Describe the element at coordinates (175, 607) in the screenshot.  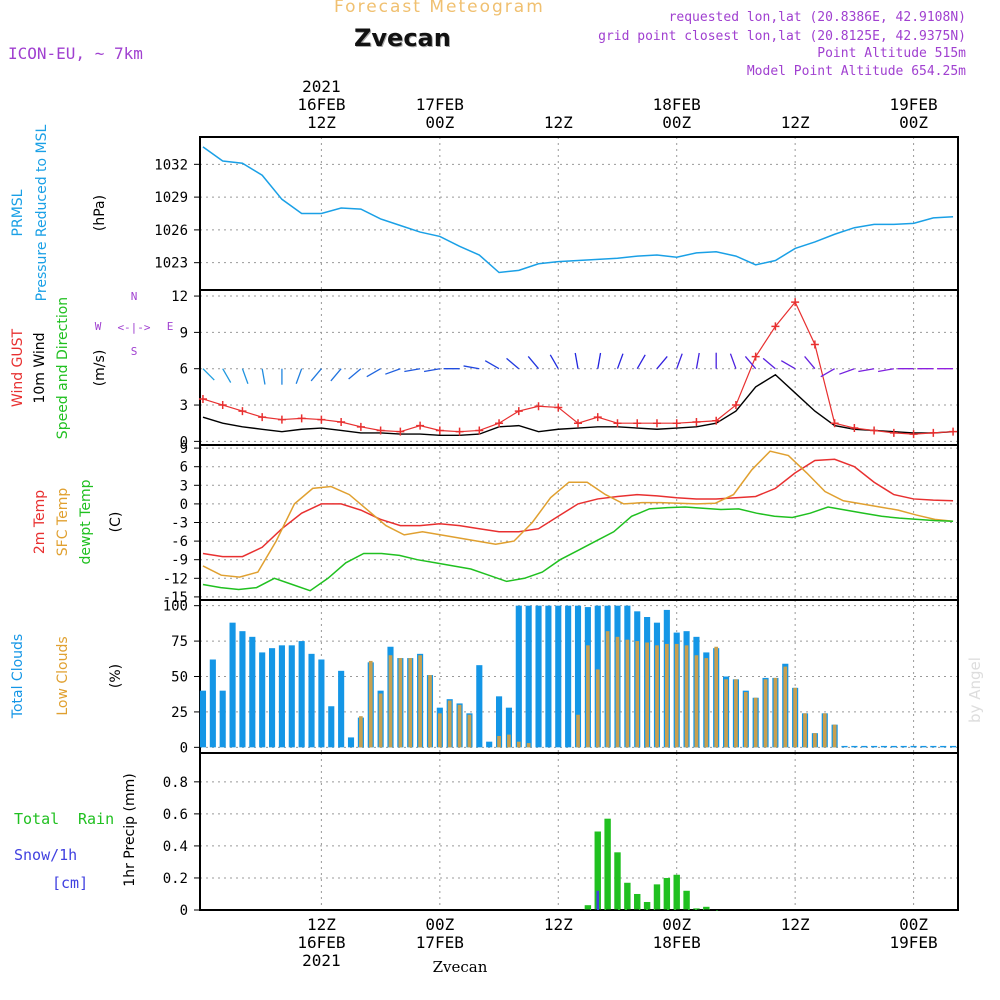
I see `y-tick-label: 100` at that location.